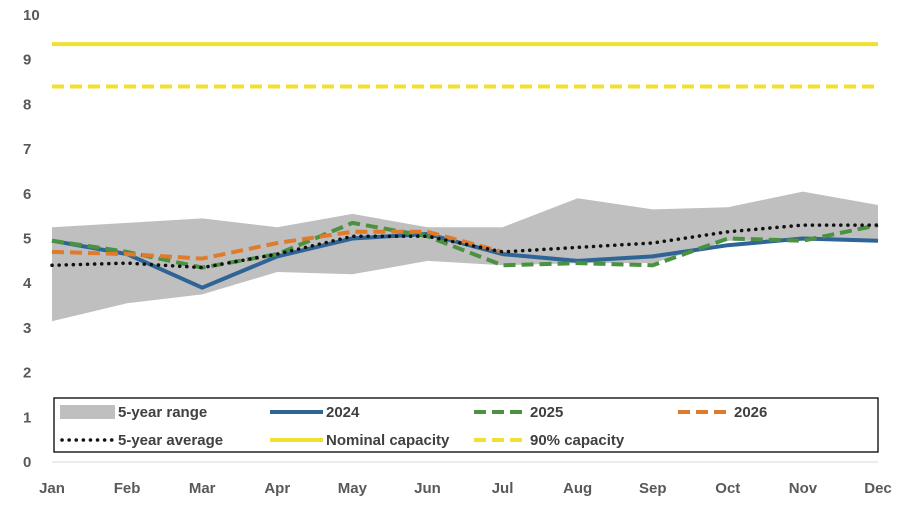 The width and height of the screenshot is (906, 510). Describe the element at coordinates (277, 245) in the screenshot. I see `series-line-2026` at that location.